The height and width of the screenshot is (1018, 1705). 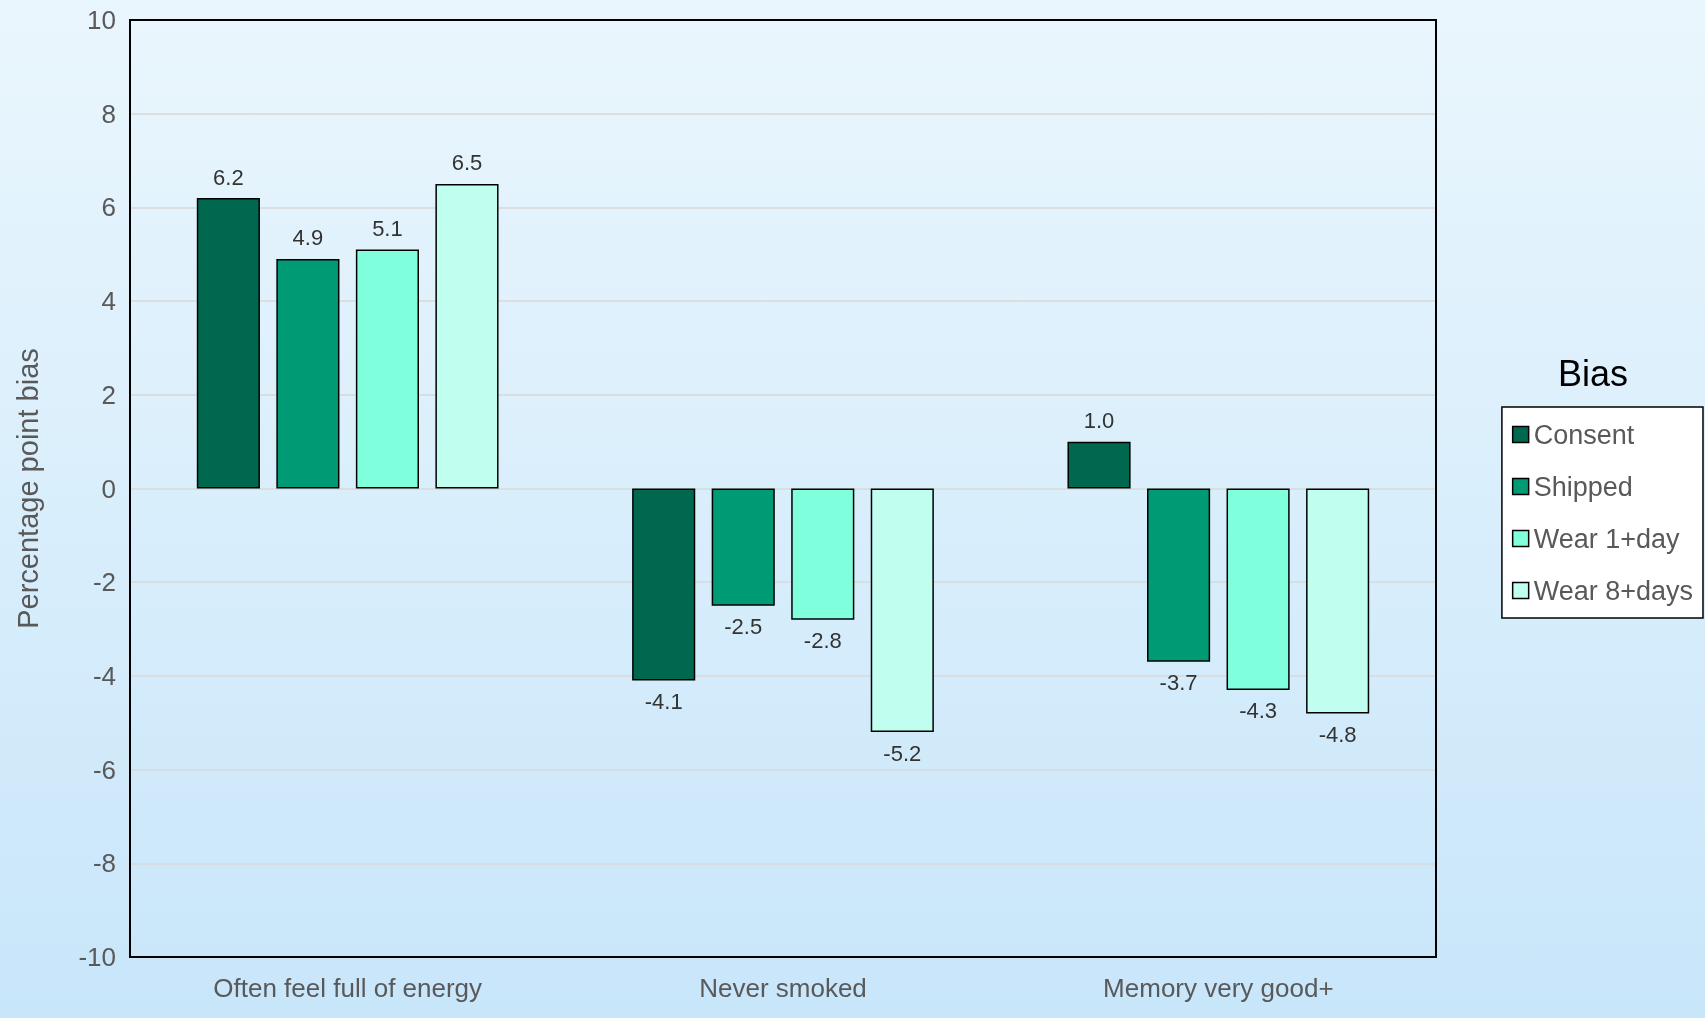 What do you see at coordinates (663, 702) in the screenshot?
I see `data-label: -4.1` at bounding box center [663, 702].